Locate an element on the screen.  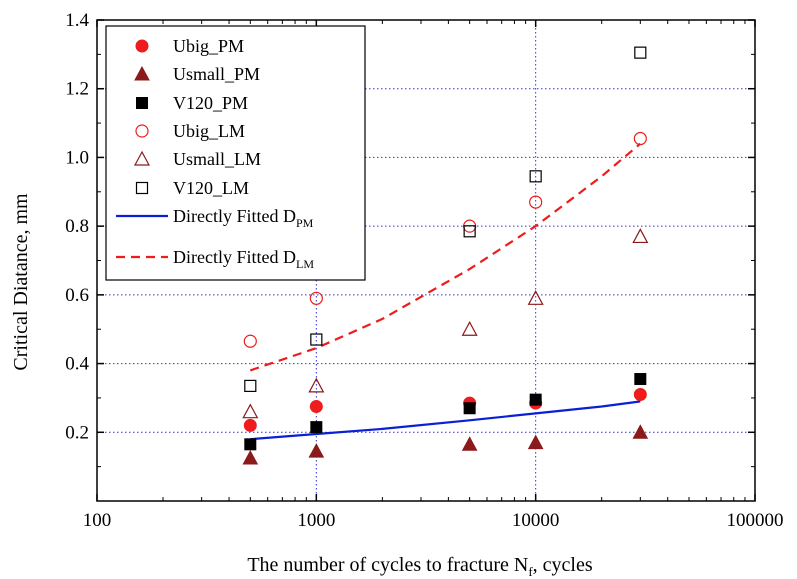
fit-line-pm is located at coordinates (445, 420).